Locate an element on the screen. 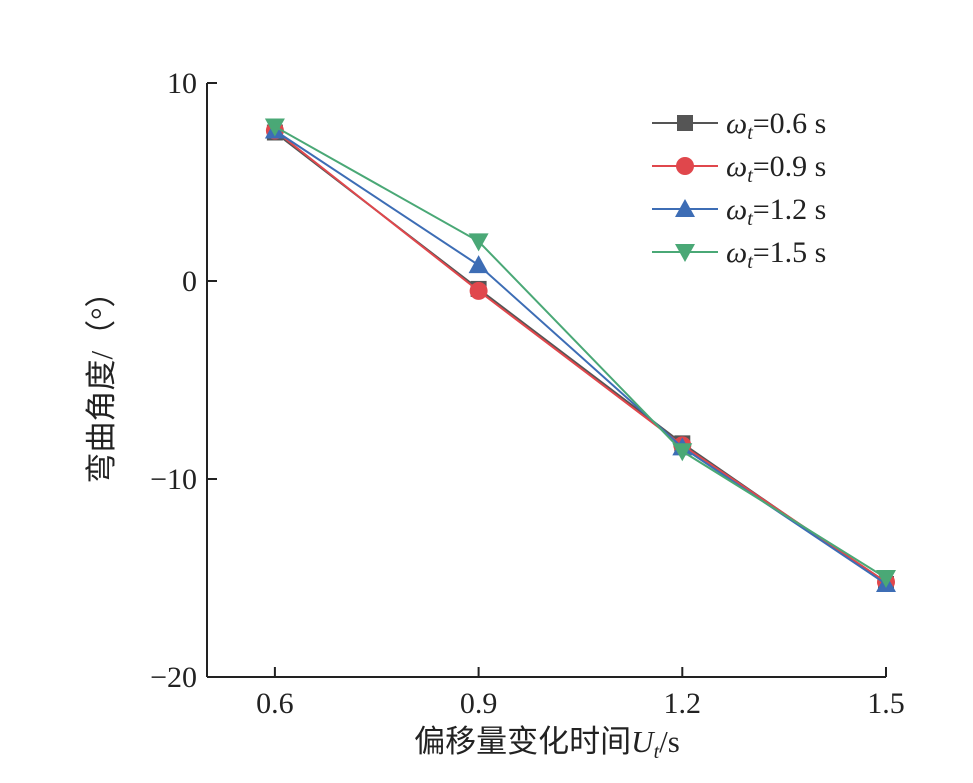 This screenshot has height=783, width=973. x-tick-label: 1.5 is located at coordinates (886, 703).